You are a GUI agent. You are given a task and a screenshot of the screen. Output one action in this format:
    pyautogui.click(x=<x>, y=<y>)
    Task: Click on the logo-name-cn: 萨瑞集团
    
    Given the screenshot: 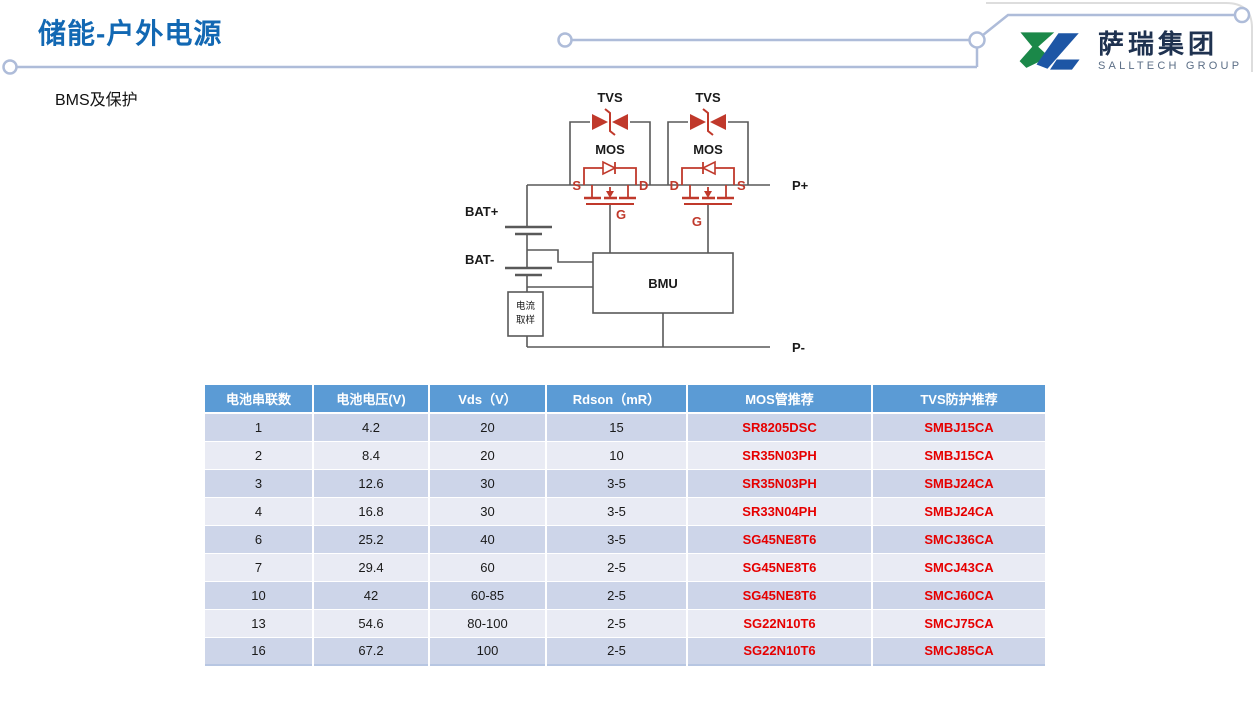 What is the action you would take?
    pyautogui.click(x=1158, y=44)
    